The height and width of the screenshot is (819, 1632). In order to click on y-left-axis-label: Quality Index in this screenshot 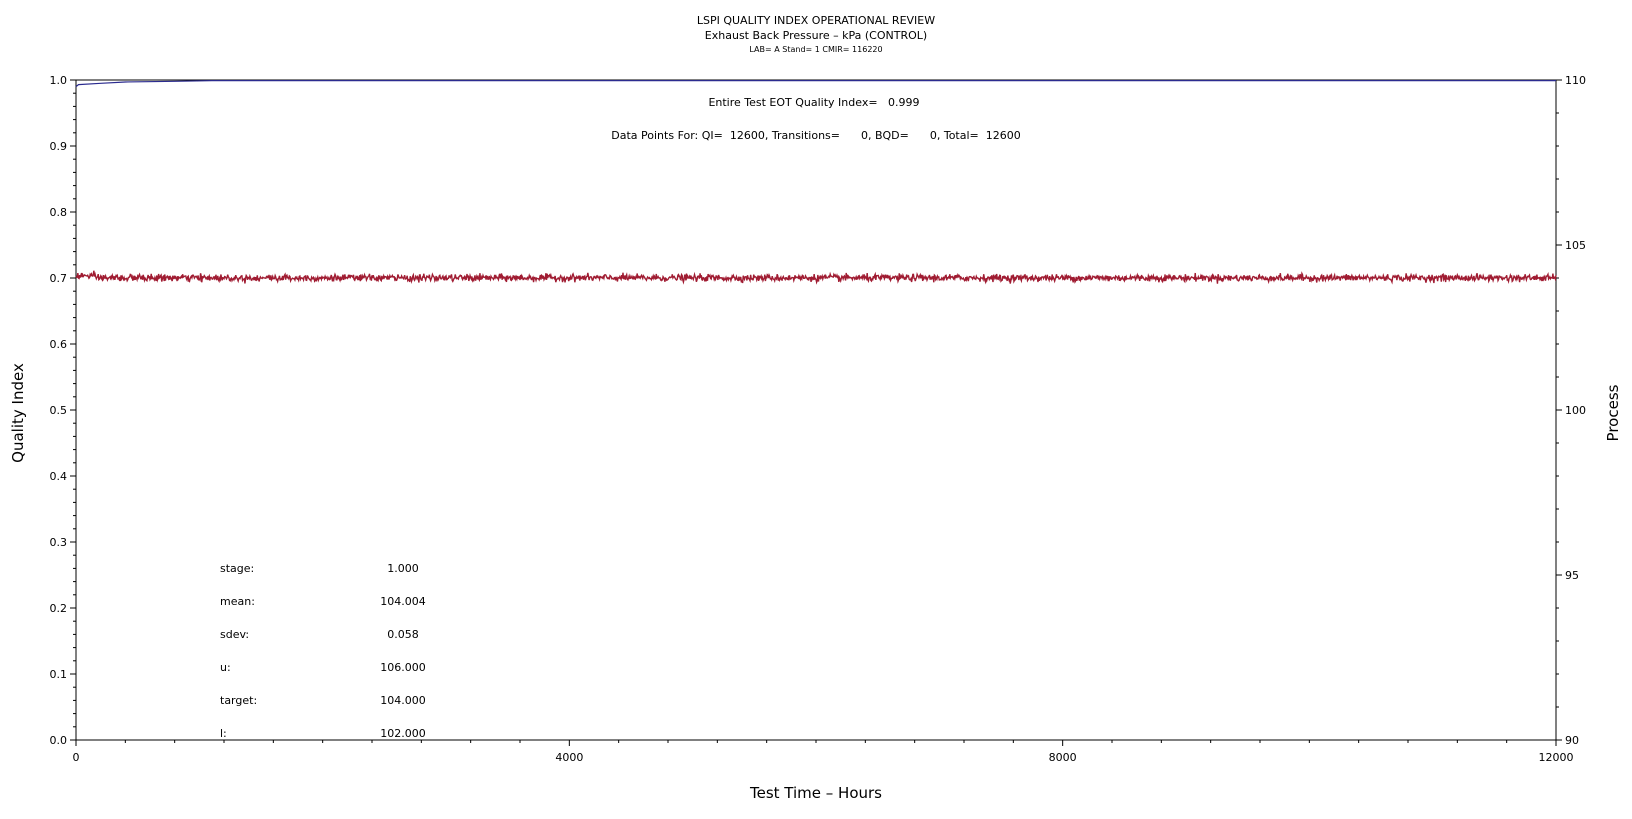, I will do `click(18, 413)`.